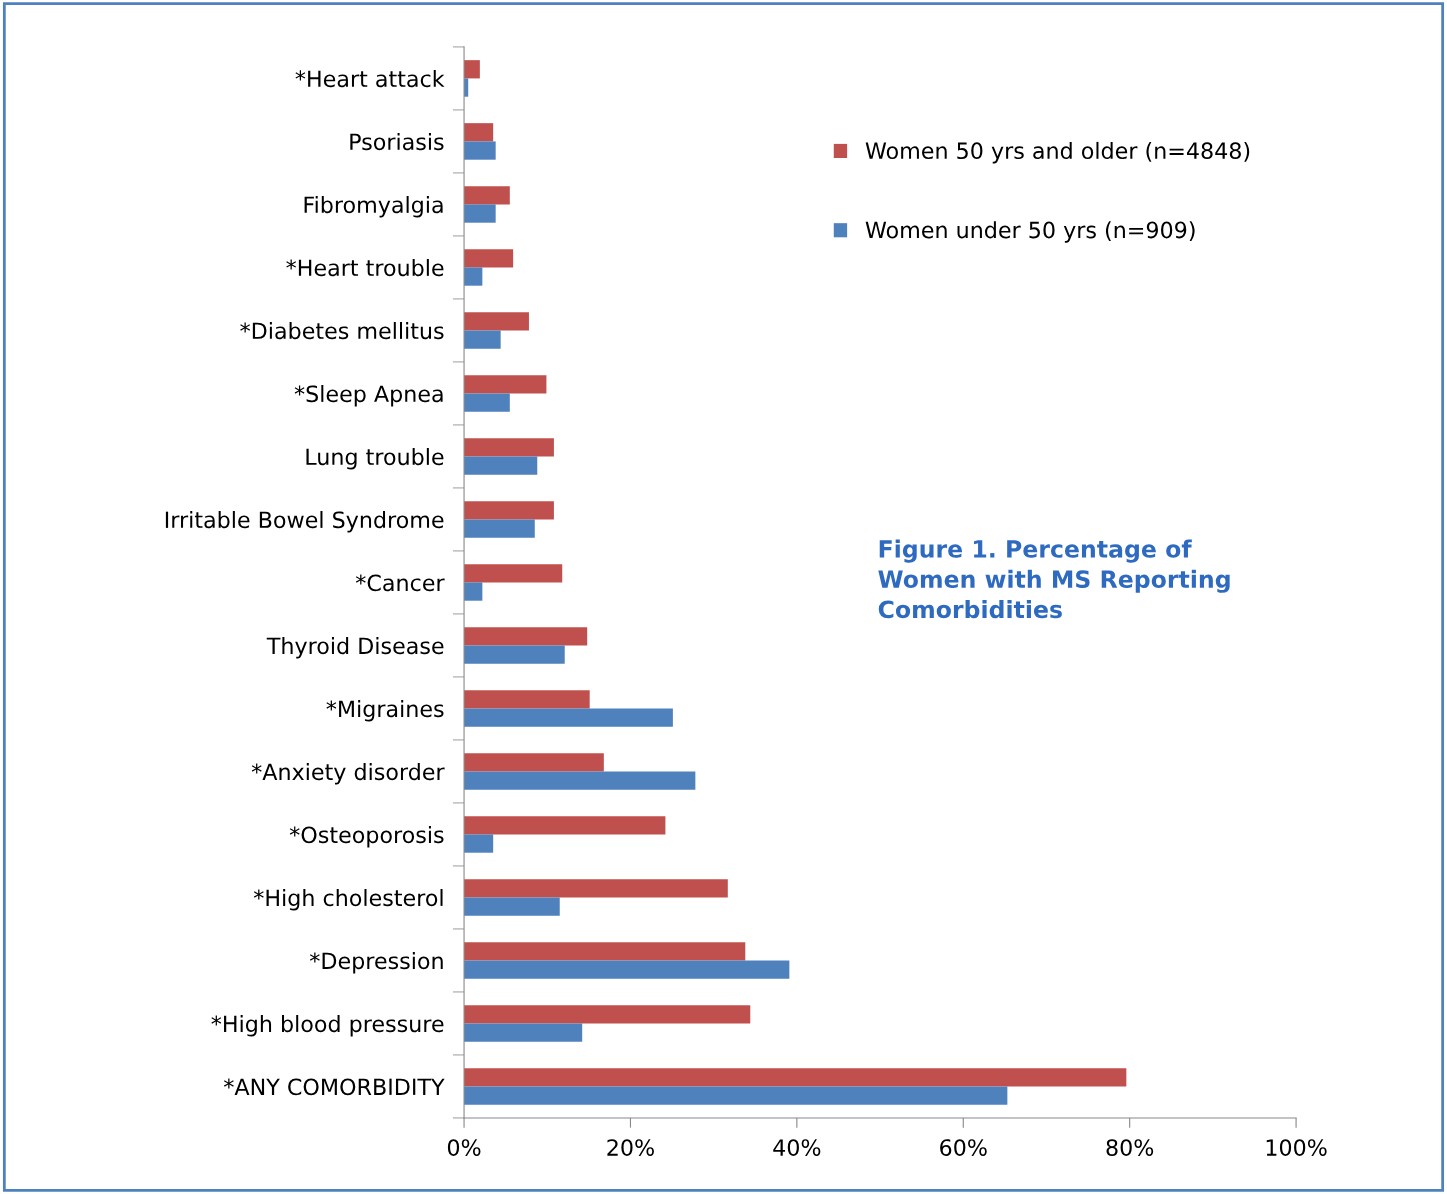 The height and width of the screenshot is (1194, 1447). I want to click on legend-label: Women 50 yrs and older (n=4848), so click(1057, 152).